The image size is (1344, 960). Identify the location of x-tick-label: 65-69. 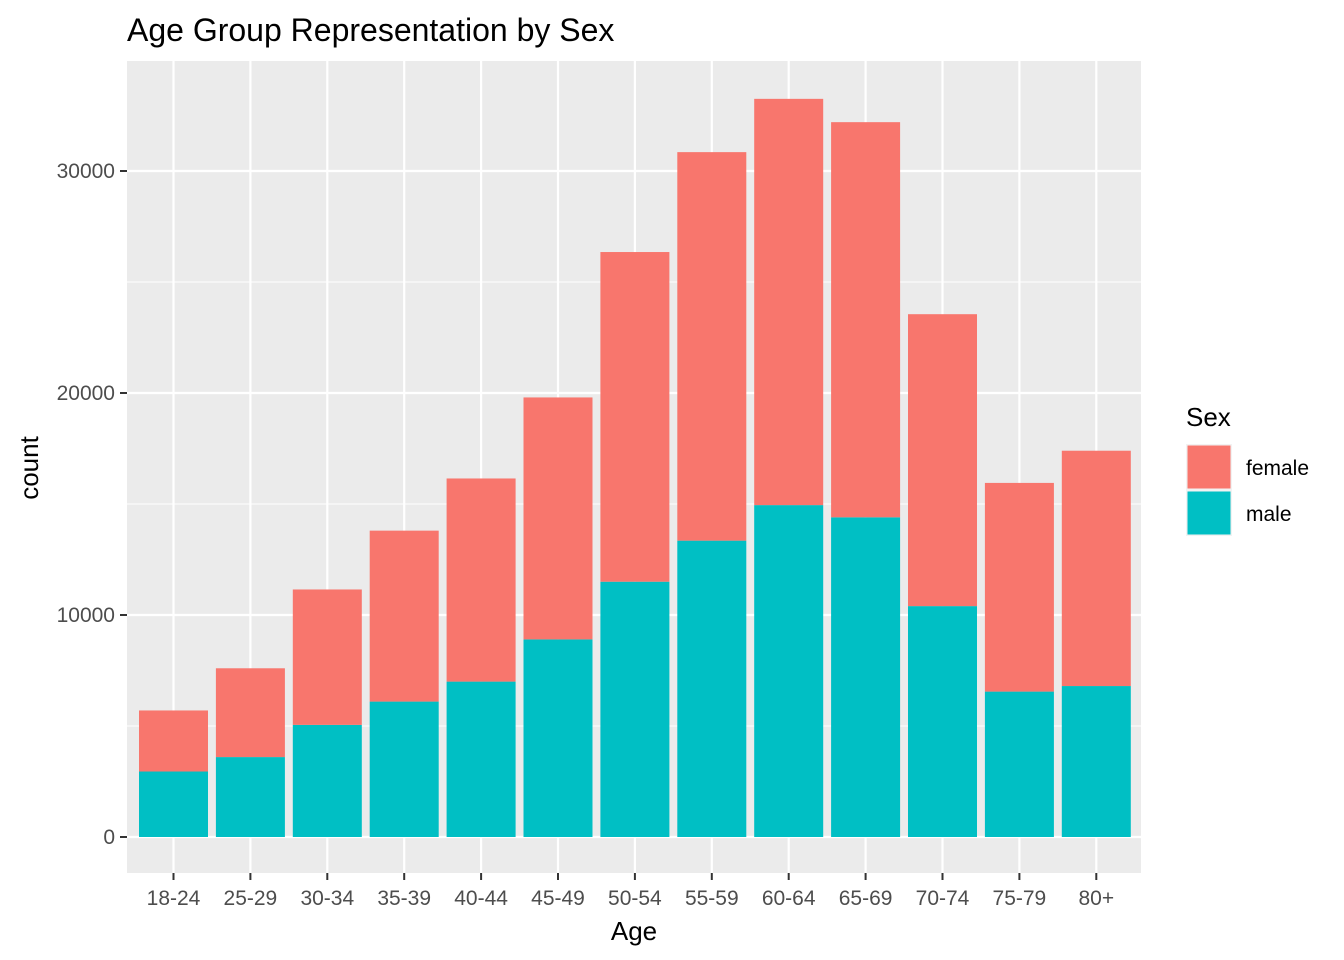
(866, 898).